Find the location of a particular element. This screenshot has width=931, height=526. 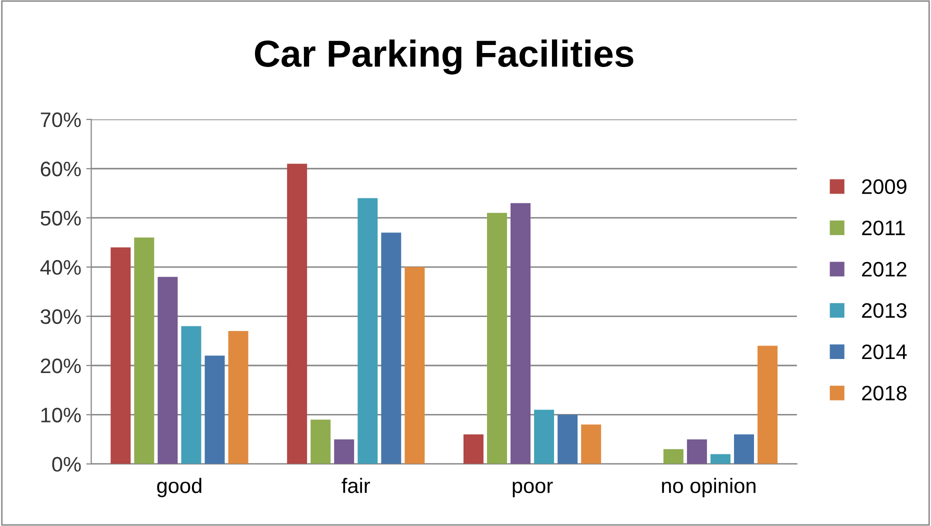

chart-title: Car Parking Facilities is located at coordinates (444, 57).